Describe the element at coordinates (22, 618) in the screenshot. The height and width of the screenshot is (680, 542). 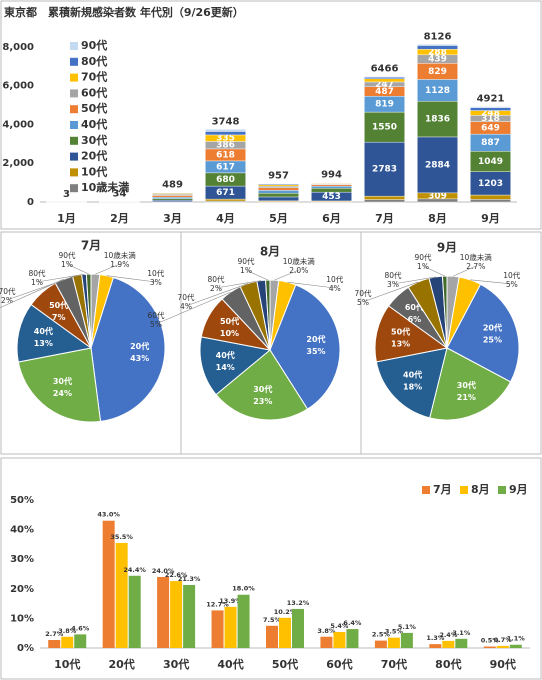
I see `y-tick-label: 10%` at that location.